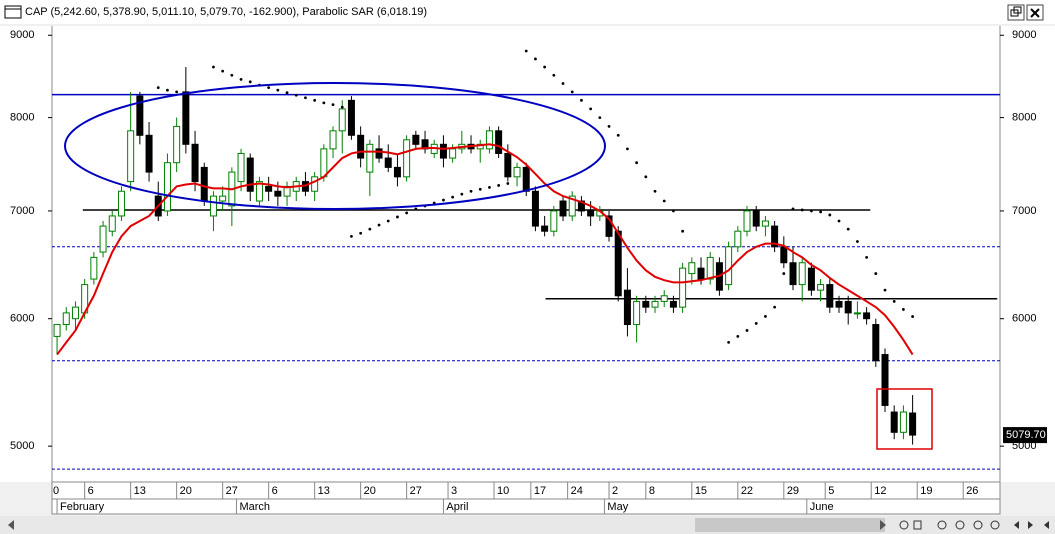 The height and width of the screenshot is (534, 1055). Describe the element at coordinates (652, 491) in the screenshot. I see `x-tick-label: 8` at that location.